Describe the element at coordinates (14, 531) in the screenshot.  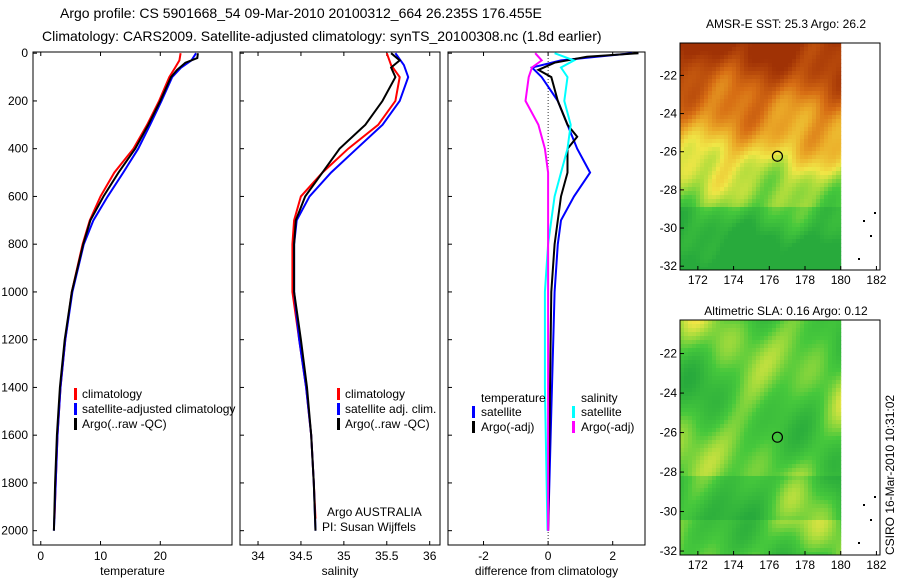
I see `y-tick-label: 2000` at that location.